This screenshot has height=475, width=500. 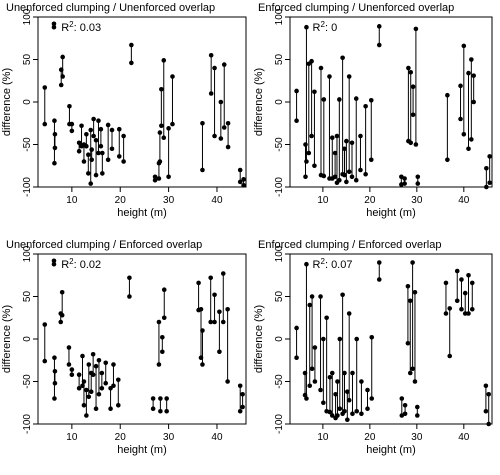 I want to click on x-tick-label: 30, so click(x=417, y=200).